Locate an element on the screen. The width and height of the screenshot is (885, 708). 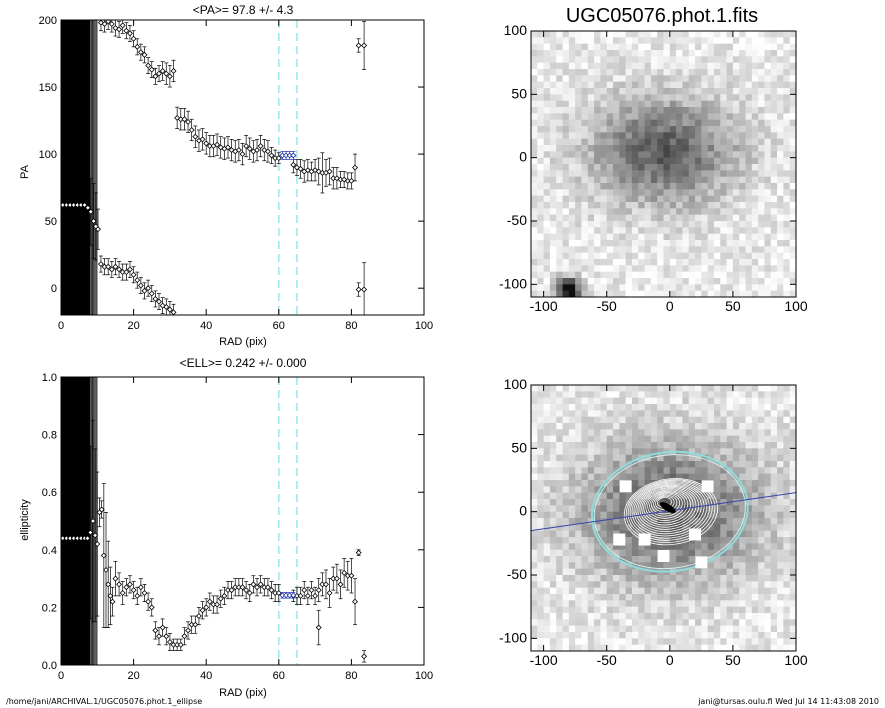
image-frame is located at coordinates (663, 164).